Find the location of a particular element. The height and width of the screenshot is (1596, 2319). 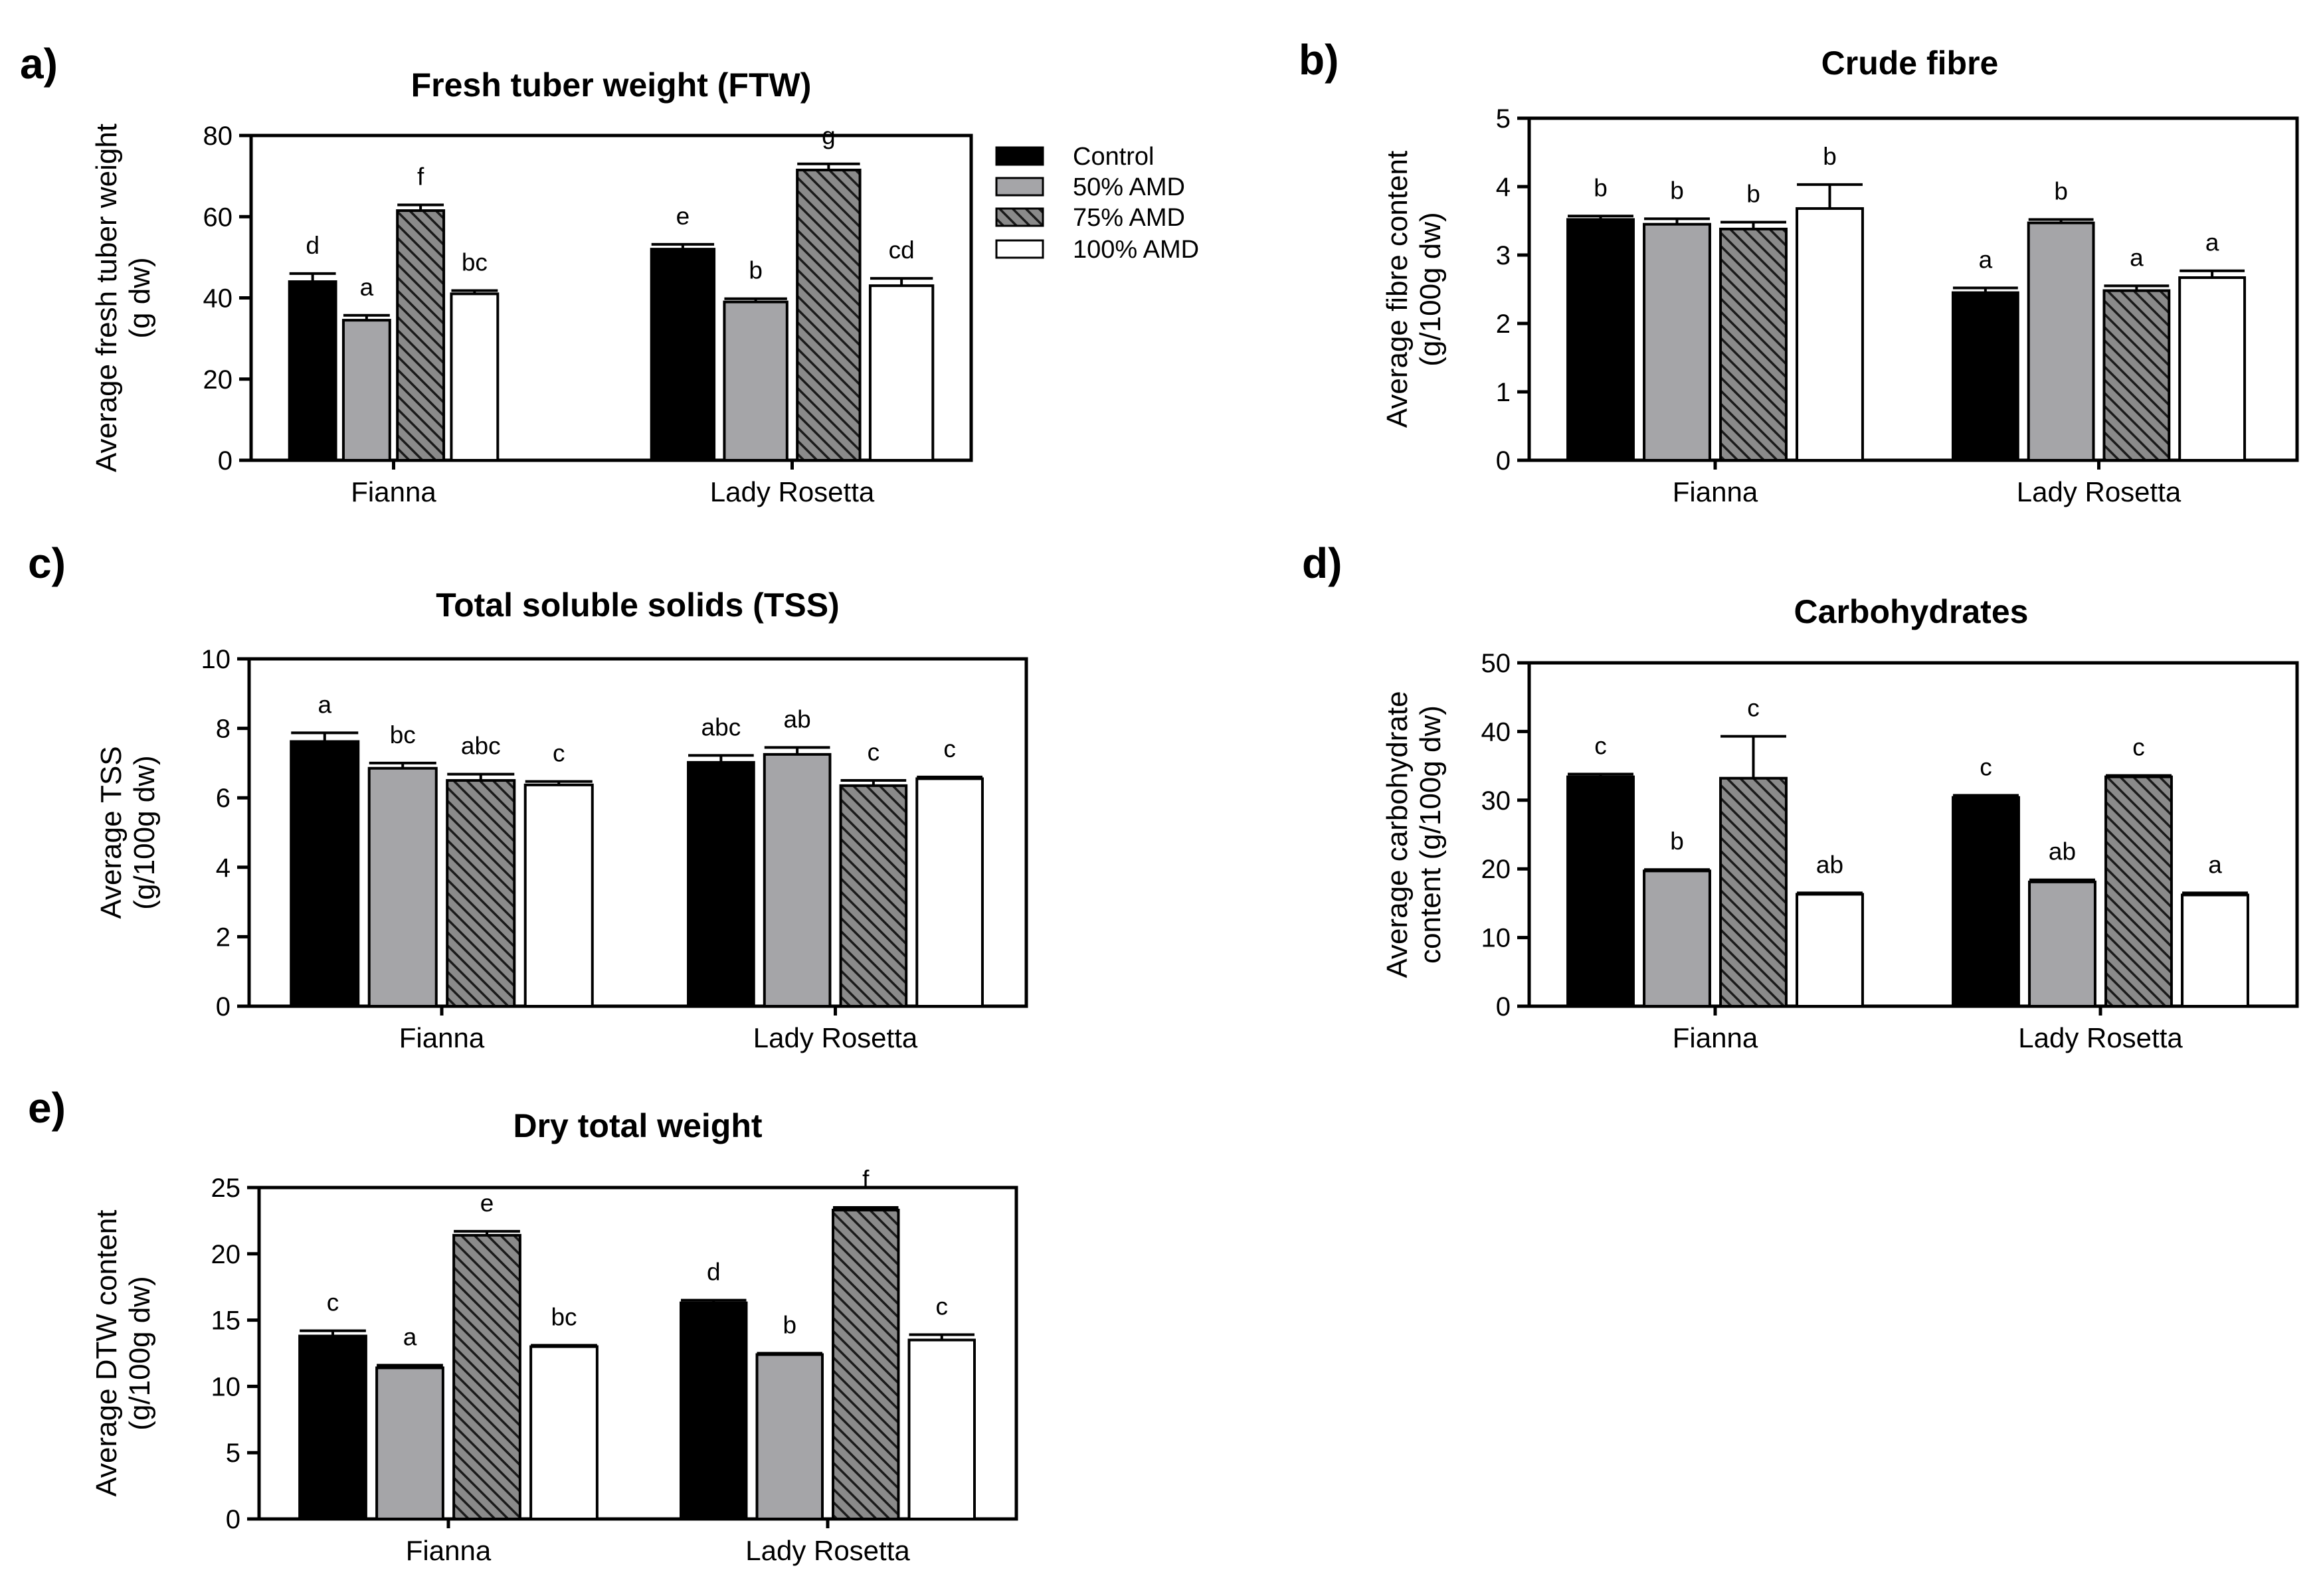

chart1-bar-50-amd-lady-rosetta is located at coordinates (2061, 341).